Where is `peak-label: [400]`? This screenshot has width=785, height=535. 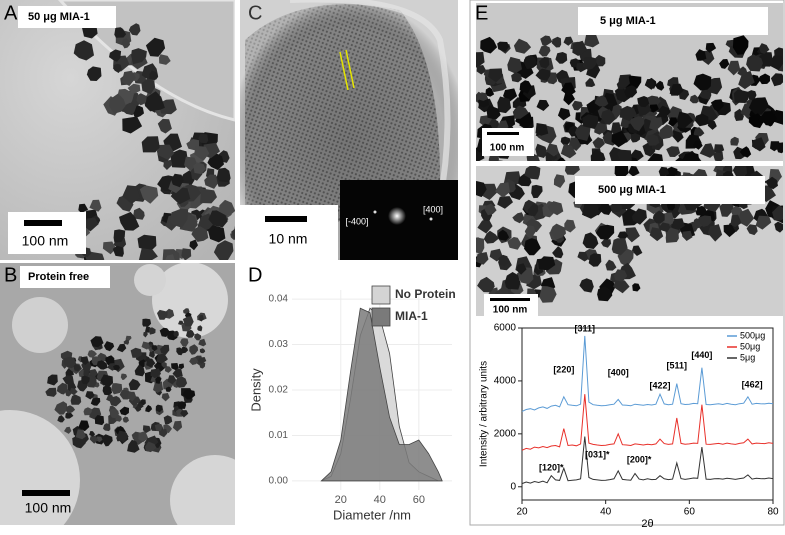
peak-label: [400] is located at coordinates (618, 372).